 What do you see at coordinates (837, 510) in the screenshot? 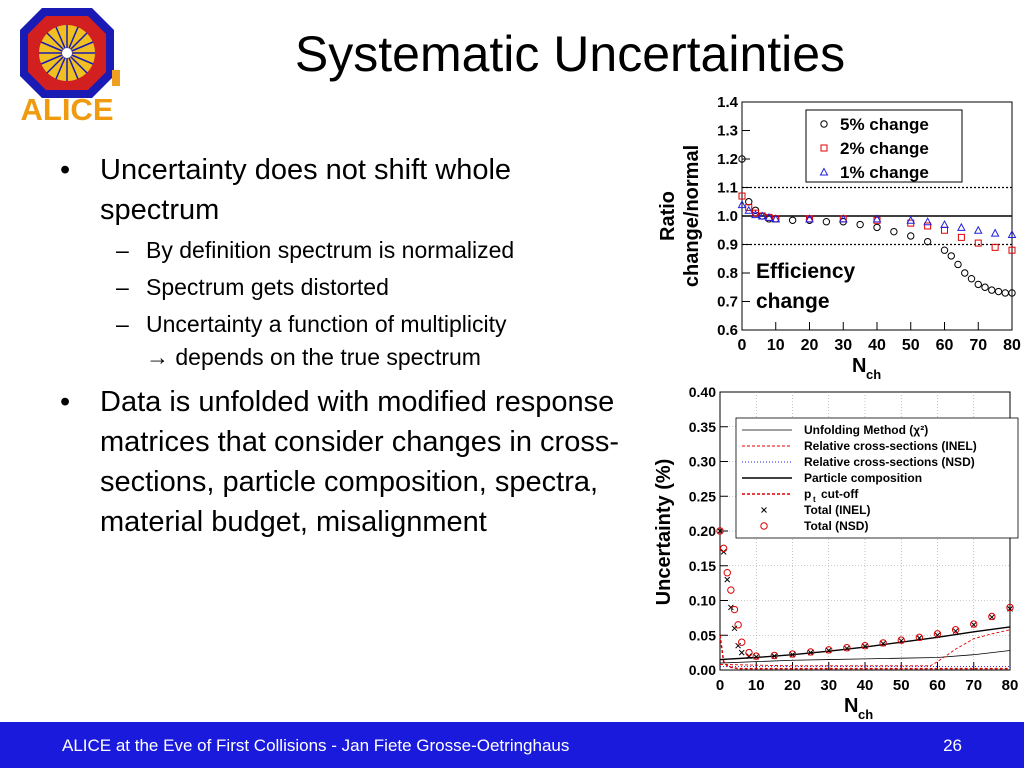
I see `legend-label: Total (INEL)` at bounding box center [837, 510].